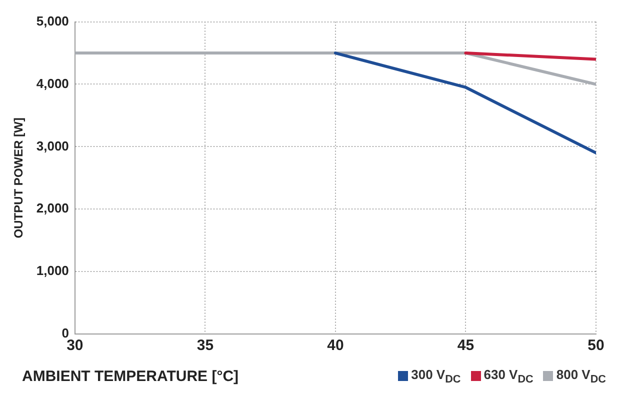  I want to click on y-tick-label: 1,000, so click(52, 270).